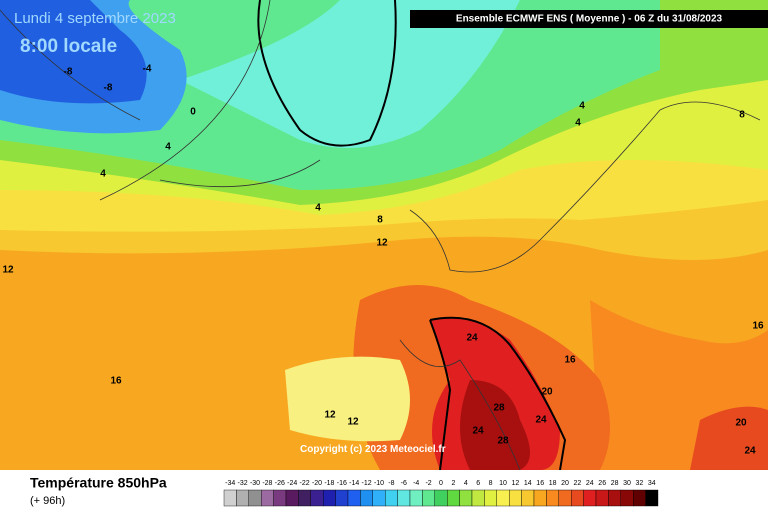  What do you see at coordinates (590, 483) in the screenshot?
I see `scale-label: 24` at bounding box center [590, 483].